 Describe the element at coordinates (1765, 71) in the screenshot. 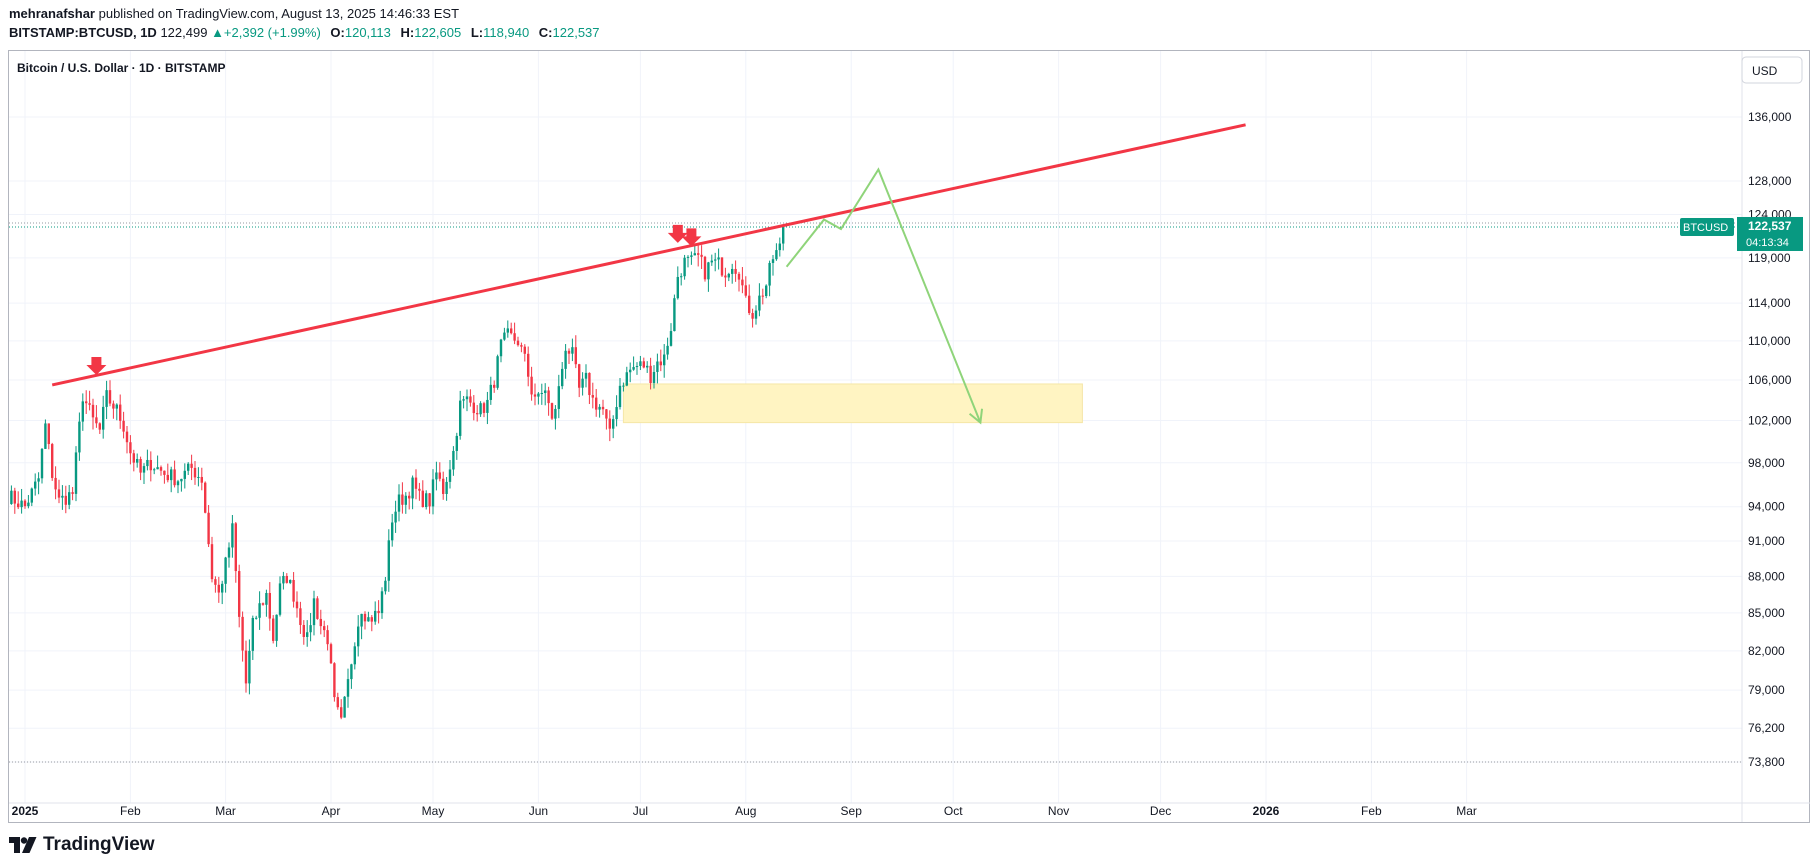

I see `currency-label: USD` at that location.